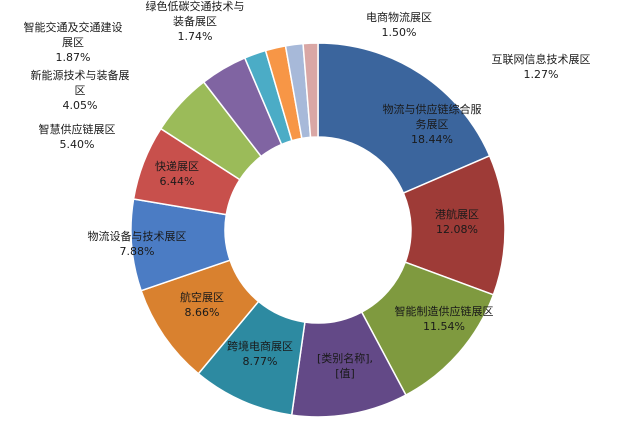 This screenshot has width=636, height=436. What do you see at coordinates (77, 129) in the screenshot?
I see `slice-category-label: 智慧供应链展区` at bounding box center [77, 129].